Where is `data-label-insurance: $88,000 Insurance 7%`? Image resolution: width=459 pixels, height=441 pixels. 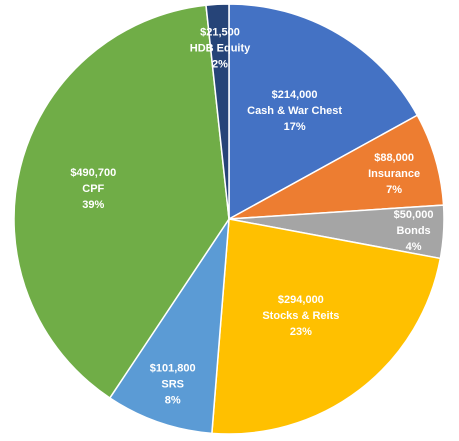
data-label-insurance: $88,000 Insurance 7% is located at coordinates (394, 174).